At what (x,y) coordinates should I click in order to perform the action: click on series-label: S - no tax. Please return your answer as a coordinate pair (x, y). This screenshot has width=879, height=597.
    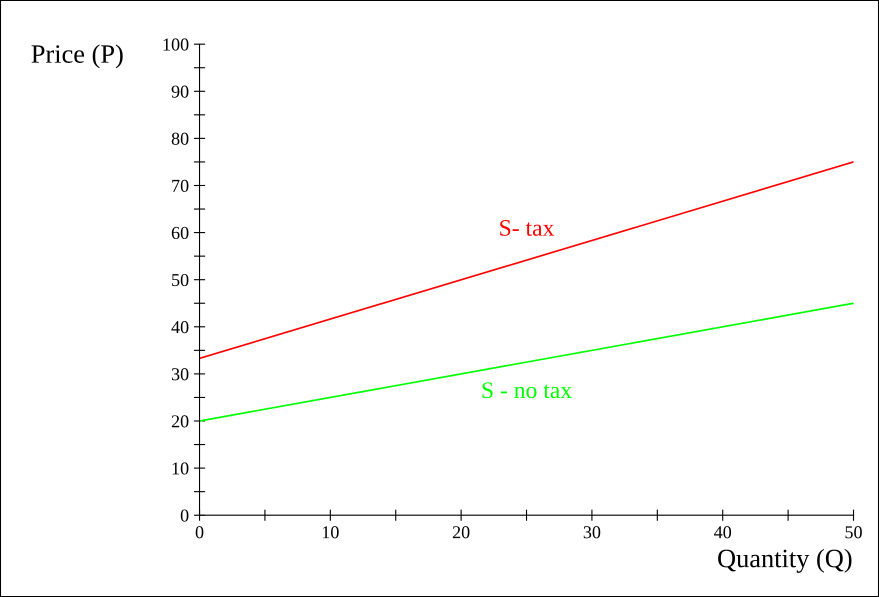
    Looking at the image, I should click on (527, 390).